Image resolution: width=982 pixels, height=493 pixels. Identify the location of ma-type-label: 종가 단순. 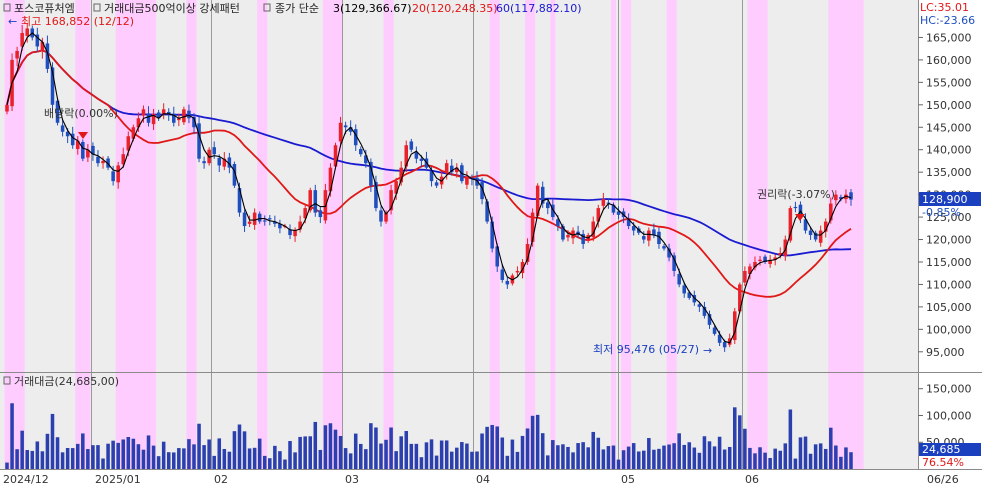
(297, 8).